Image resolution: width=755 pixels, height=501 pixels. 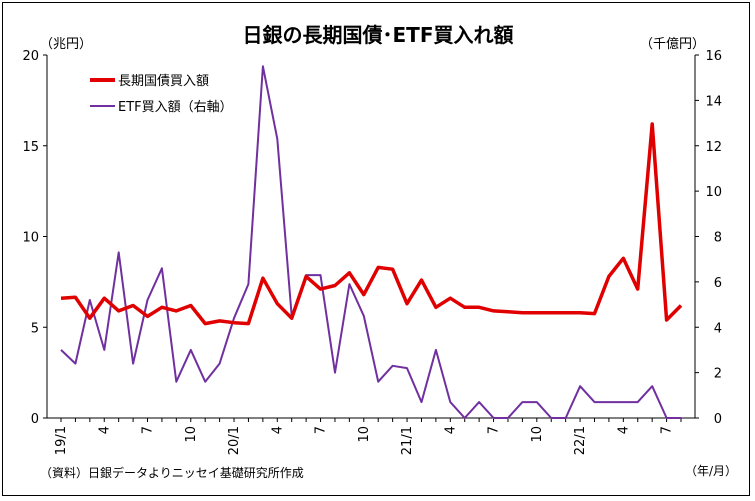 What do you see at coordinates (718, 328) in the screenshot?
I see `right-tick-label: 4` at bounding box center [718, 328].